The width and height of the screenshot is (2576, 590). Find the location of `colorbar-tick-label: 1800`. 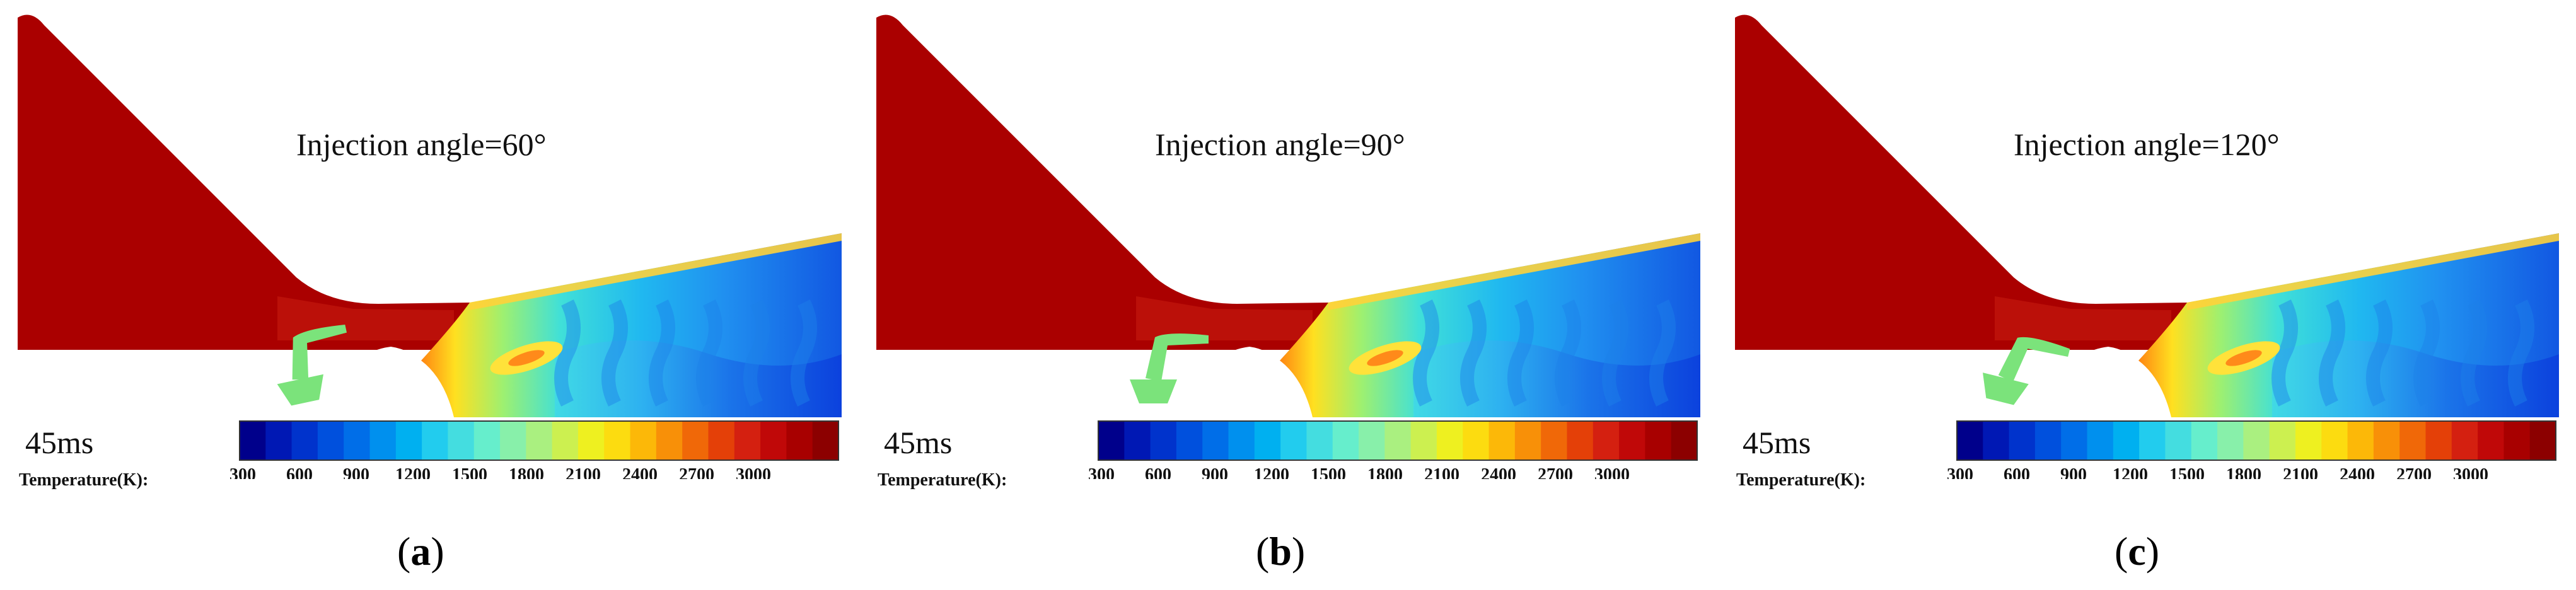

colorbar-tick-label: 1800 is located at coordinates (1385, 472).